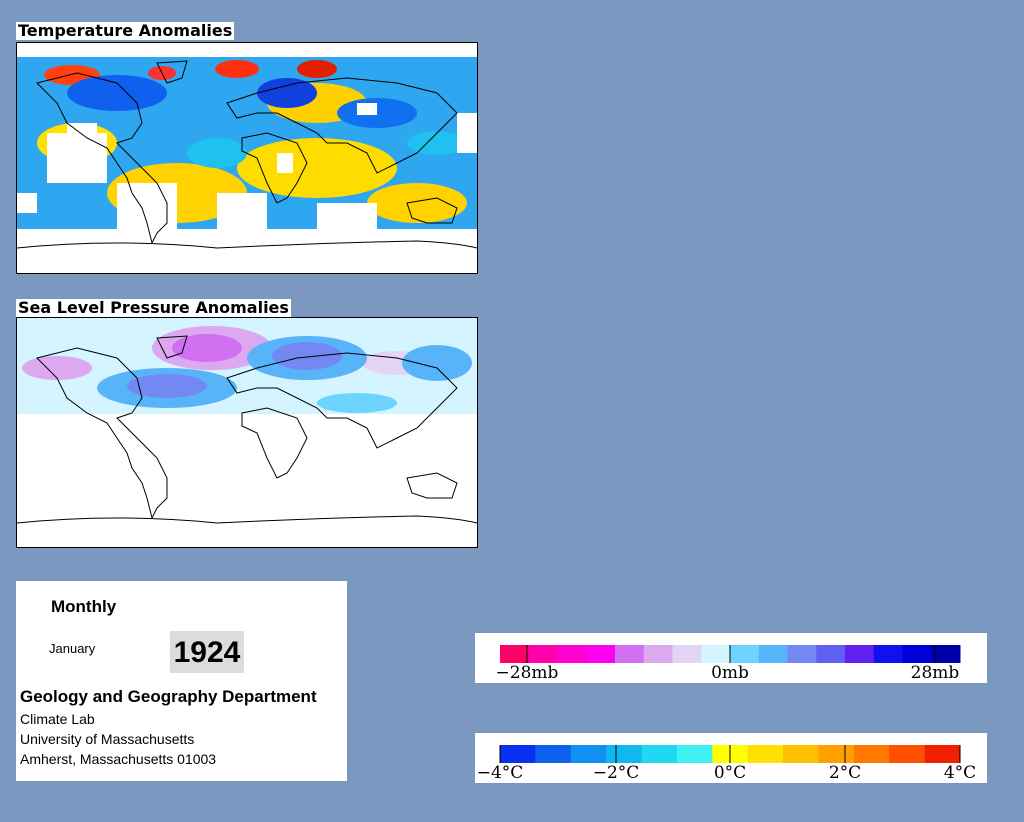 This screenshot has width=1024, height=822. Describe the element at coordinates (125, 30) in the screenshot. I see `temperature-panel-title: Temperature Anomalies` at that location.